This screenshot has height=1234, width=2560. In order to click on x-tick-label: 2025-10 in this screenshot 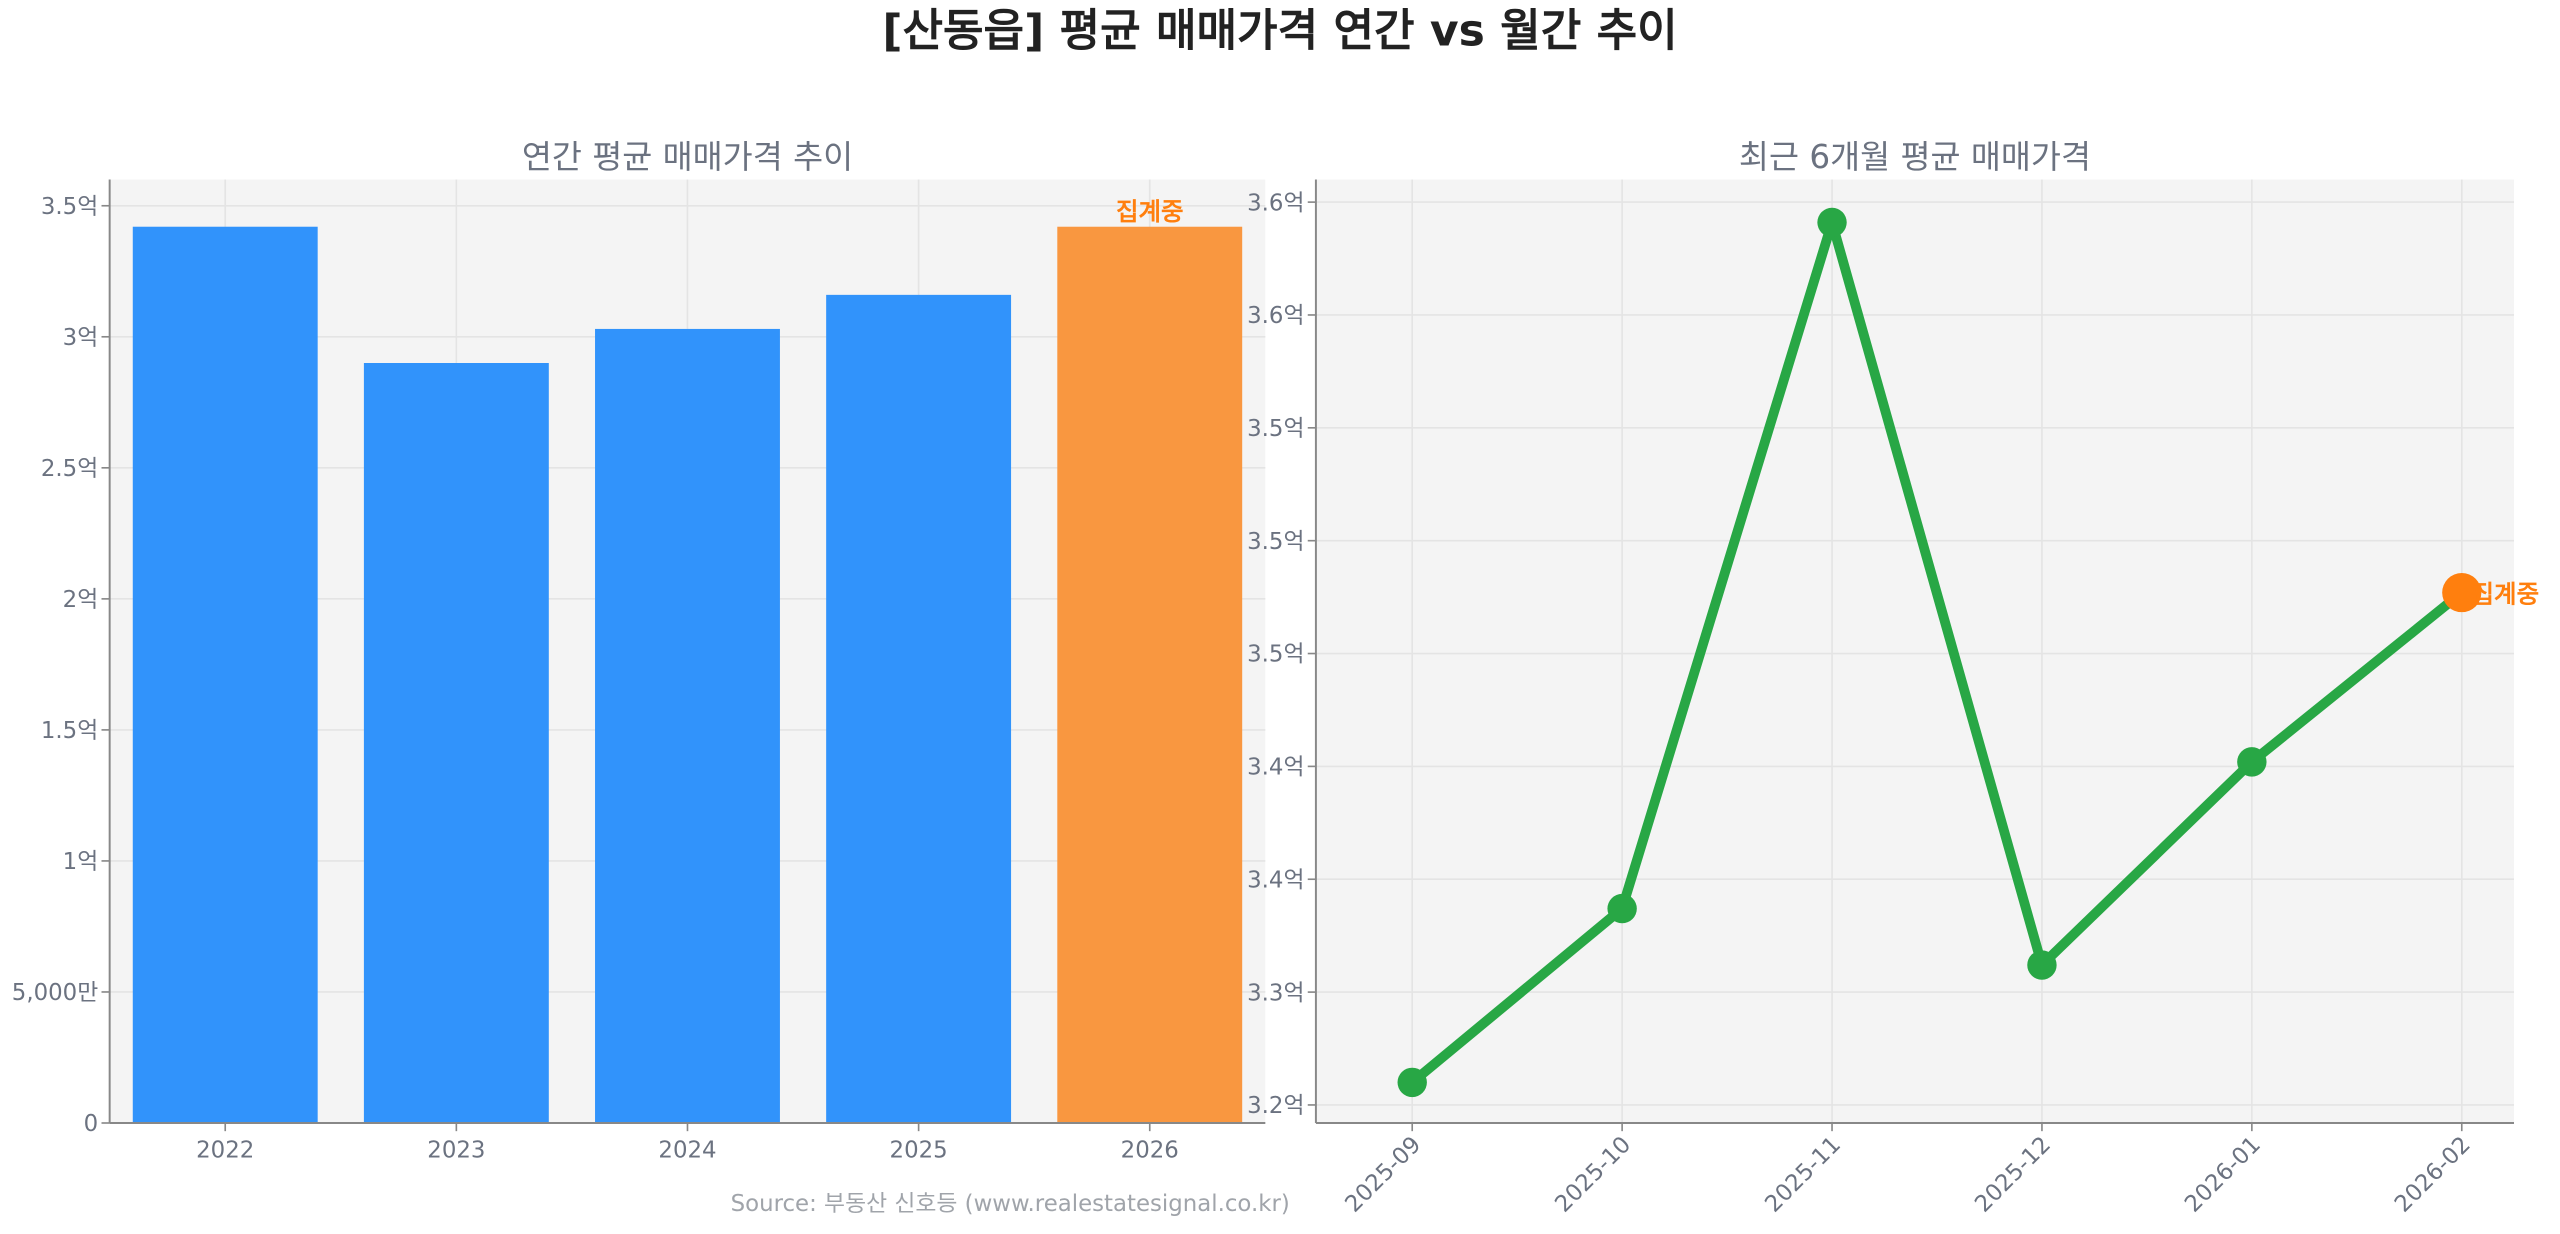, I will do `click(1593, 1175)`.